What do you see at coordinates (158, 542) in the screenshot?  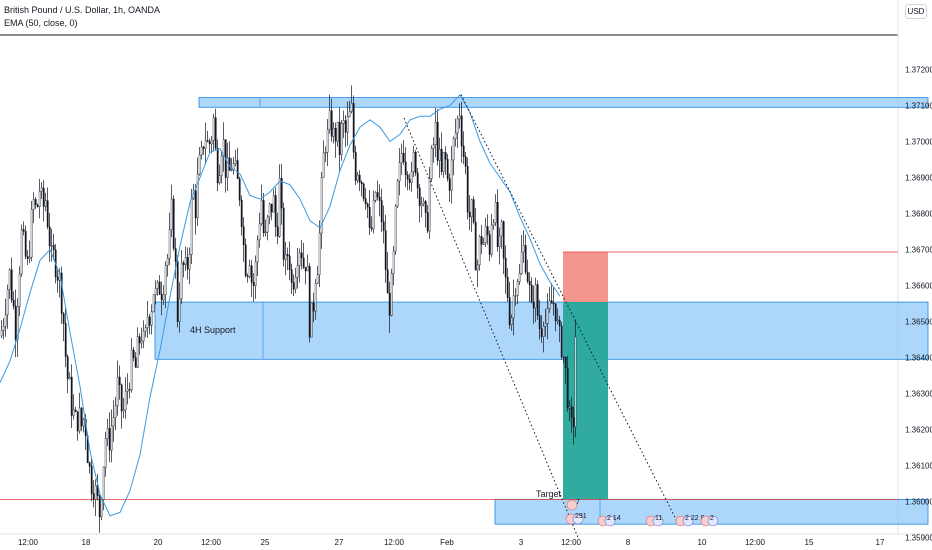 I see `time-tick-label: 20` at bounding box center [158, 542].